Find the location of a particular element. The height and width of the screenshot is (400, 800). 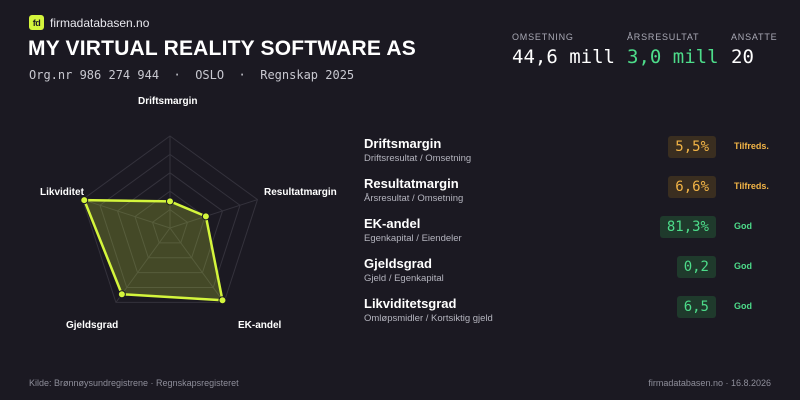

brand: fd firmadatabasen.no is located at coordinates (89, 22).